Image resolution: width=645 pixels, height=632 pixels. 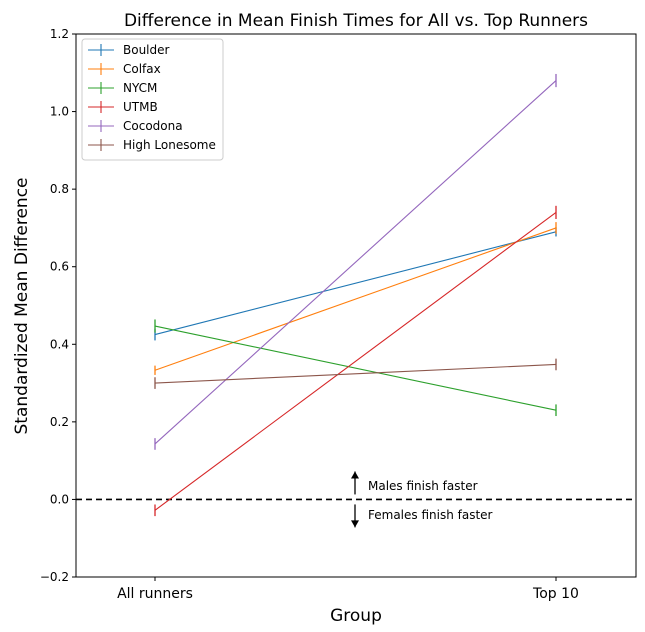 What do you see at coordinates (59, 189) in the screenshot?
I see `y-tick-label: 0.8` at bounding box center [59, 189].